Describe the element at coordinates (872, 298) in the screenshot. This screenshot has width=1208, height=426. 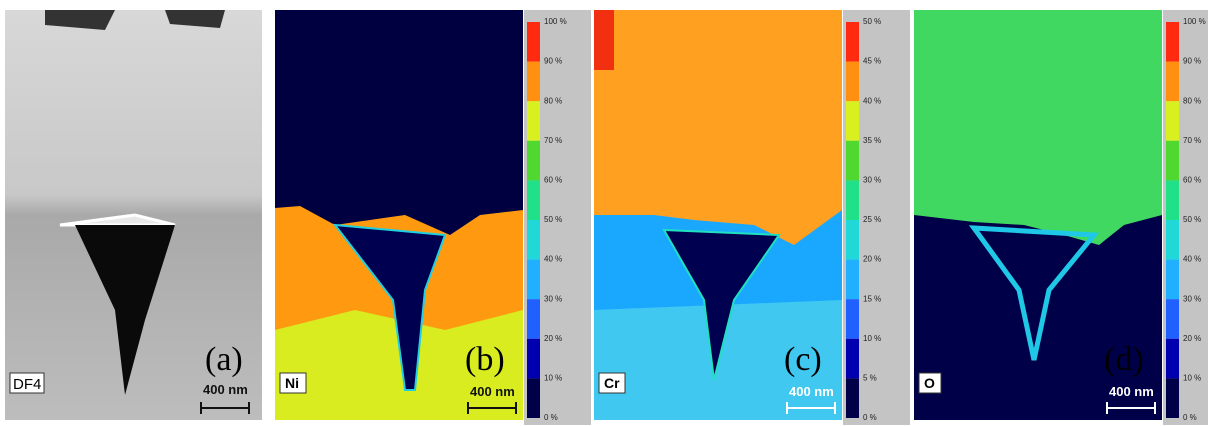
I see `colorbar-tick-label: 15 %` at that location.